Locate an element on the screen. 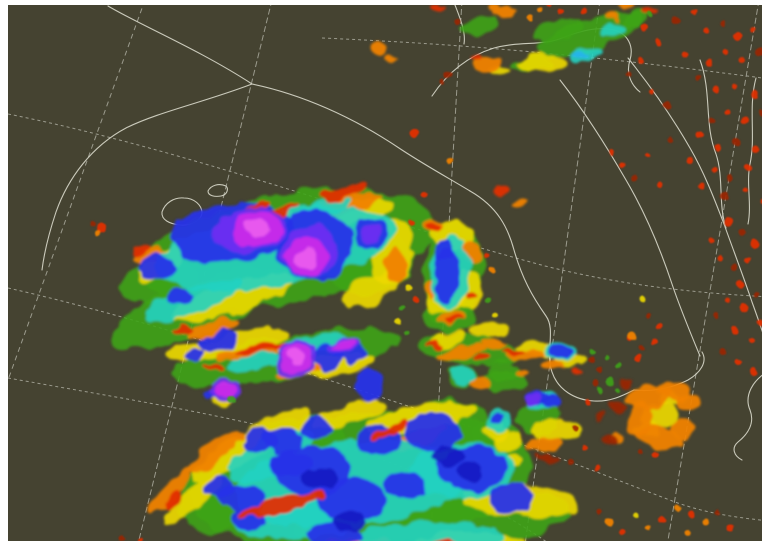 The width and height of the screenshot is (770, 552). weather-blob-pink is located at coordinates (258, 228).